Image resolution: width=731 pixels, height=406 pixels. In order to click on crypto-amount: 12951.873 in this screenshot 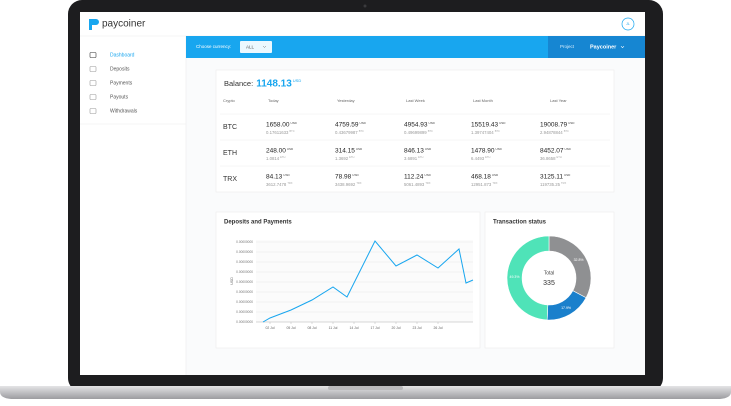, I will do `click(481, 184)`.